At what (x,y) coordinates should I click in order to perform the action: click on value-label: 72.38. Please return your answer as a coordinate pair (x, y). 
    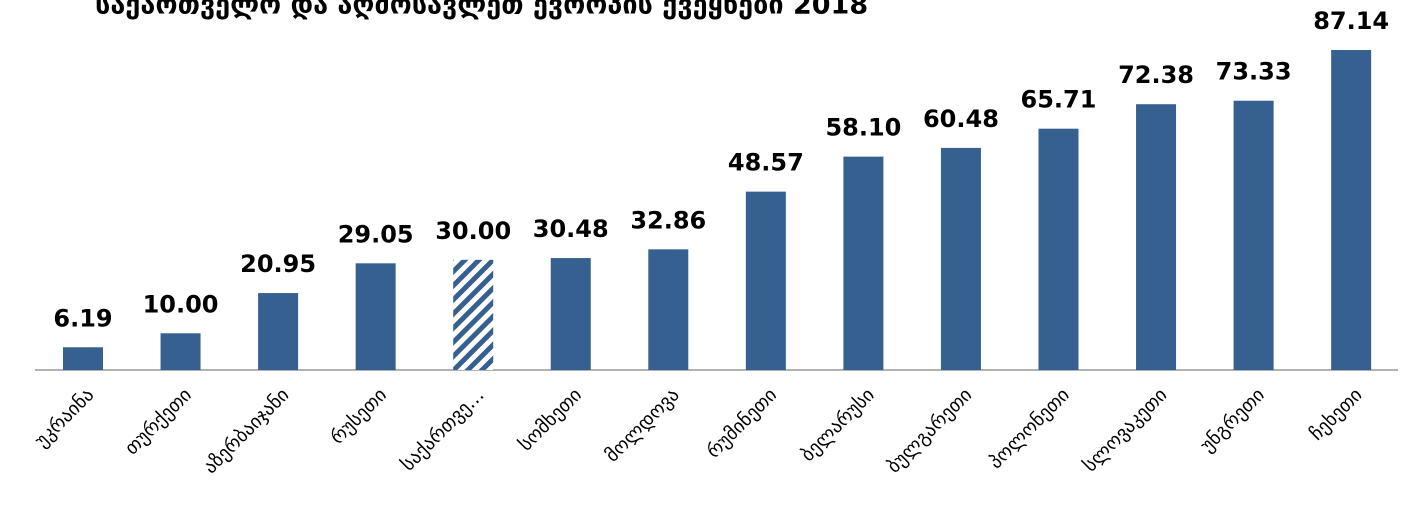
    Looking at the image, I should click on (1156, 75).